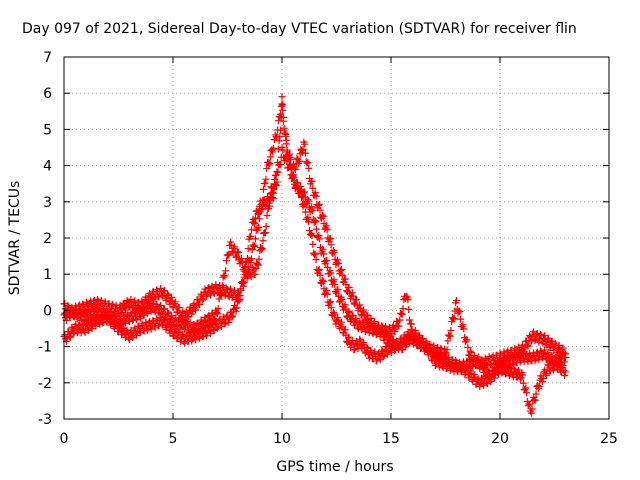 The image size is (640, 480). Describe the element at coordinates (334, 467) in the screenshot. I see `x-axis-label: GPS time / hours` at that location.